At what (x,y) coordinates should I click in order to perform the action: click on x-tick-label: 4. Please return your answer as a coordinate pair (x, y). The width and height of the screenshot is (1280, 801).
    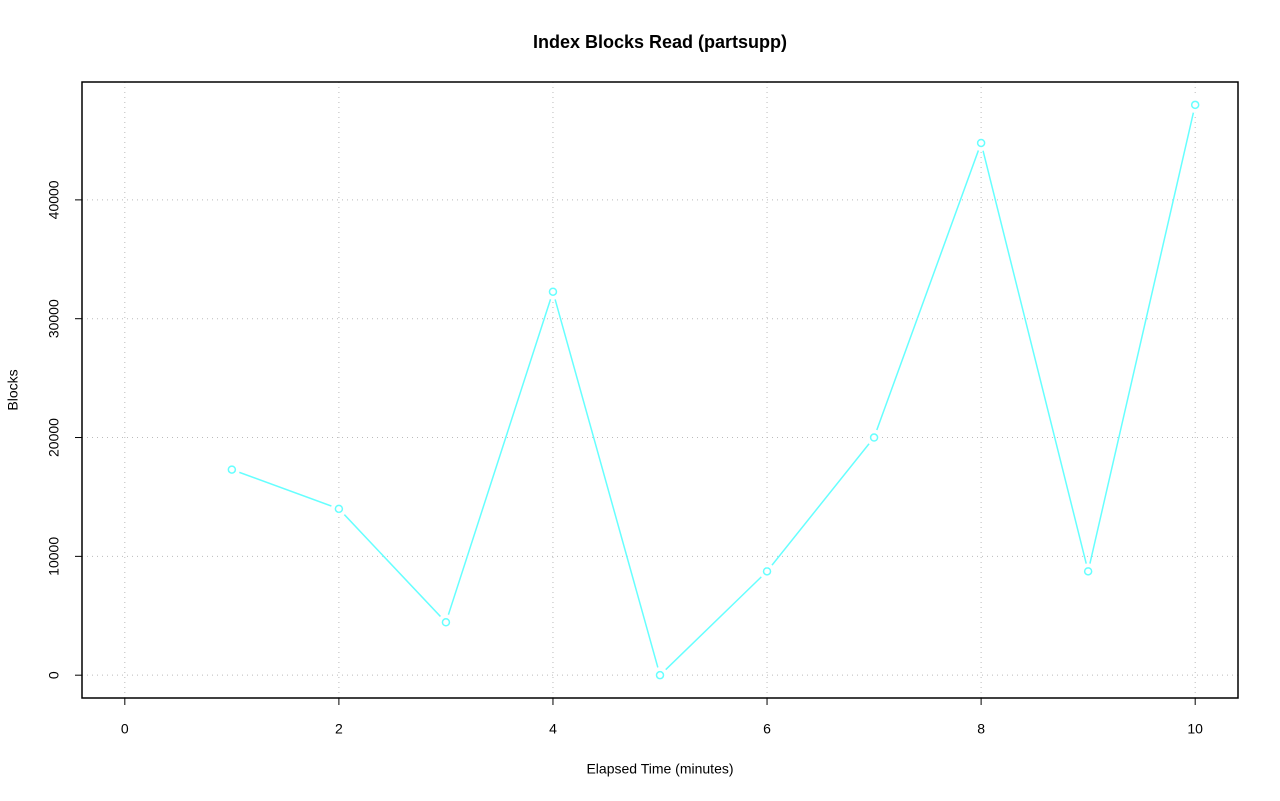
    Looking at the image, I should click on (553, 729).